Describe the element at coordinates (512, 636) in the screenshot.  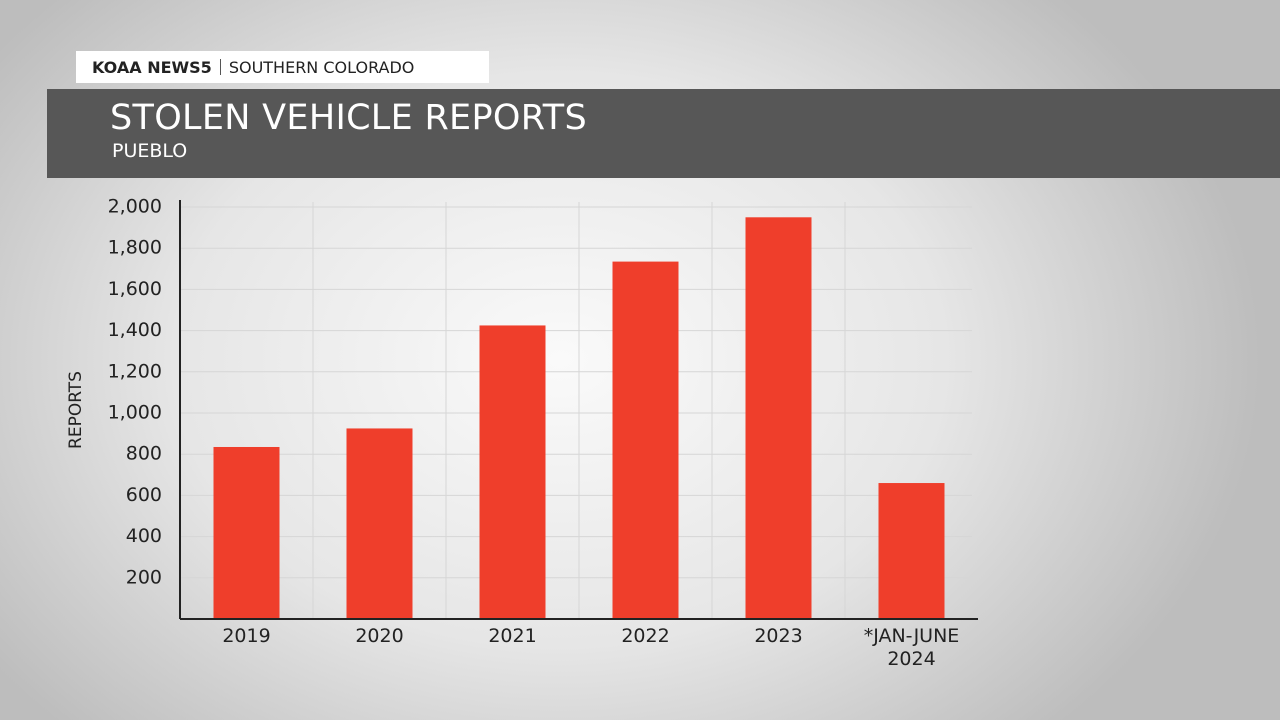
I see `x-tick-label: 2021` at that location.